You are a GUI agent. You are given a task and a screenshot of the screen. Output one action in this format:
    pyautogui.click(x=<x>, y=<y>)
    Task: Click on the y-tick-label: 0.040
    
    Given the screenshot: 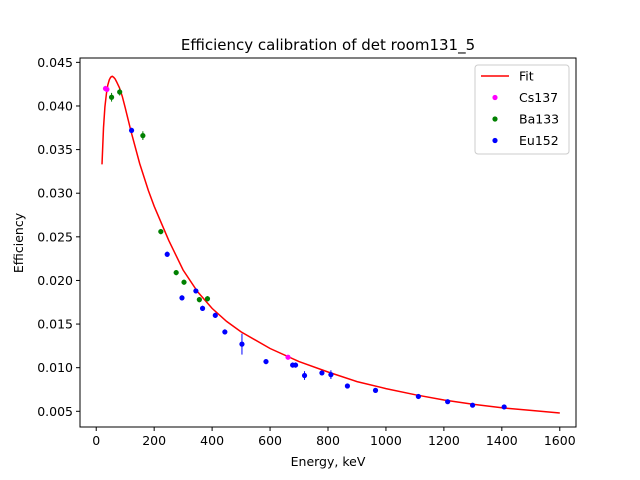 What is the action you would take?
    pyautogui.click(x=55, y=105)
    